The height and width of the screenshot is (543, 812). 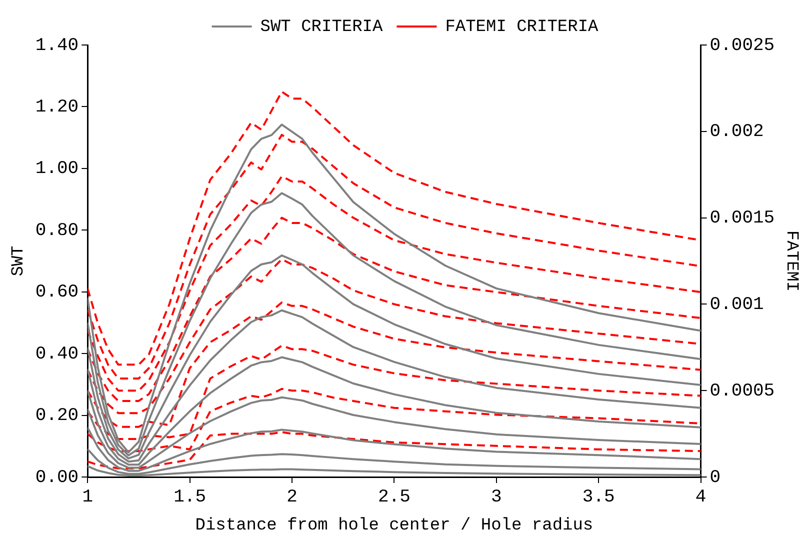 What do you see at coordinates (737, 132) in the screenshot?
I see `y2-tick-label: 0.002` at bounding box center [737, 132].